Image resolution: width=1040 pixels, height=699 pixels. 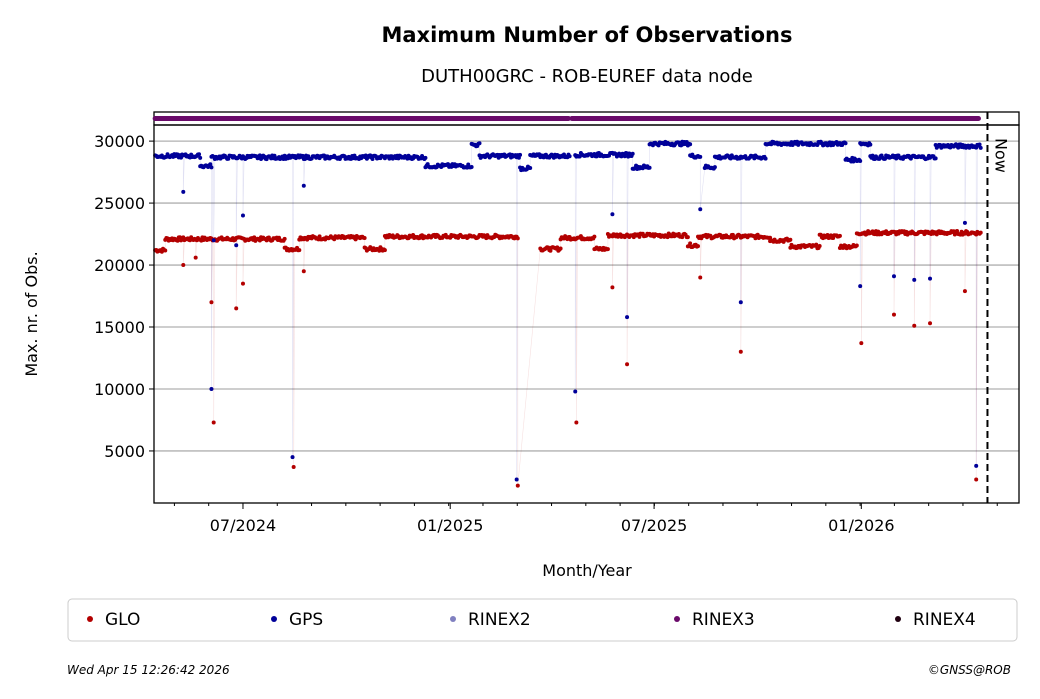 I want to click on y-axis-label: Max. nr. of Obs., so click(x=31, y=313).